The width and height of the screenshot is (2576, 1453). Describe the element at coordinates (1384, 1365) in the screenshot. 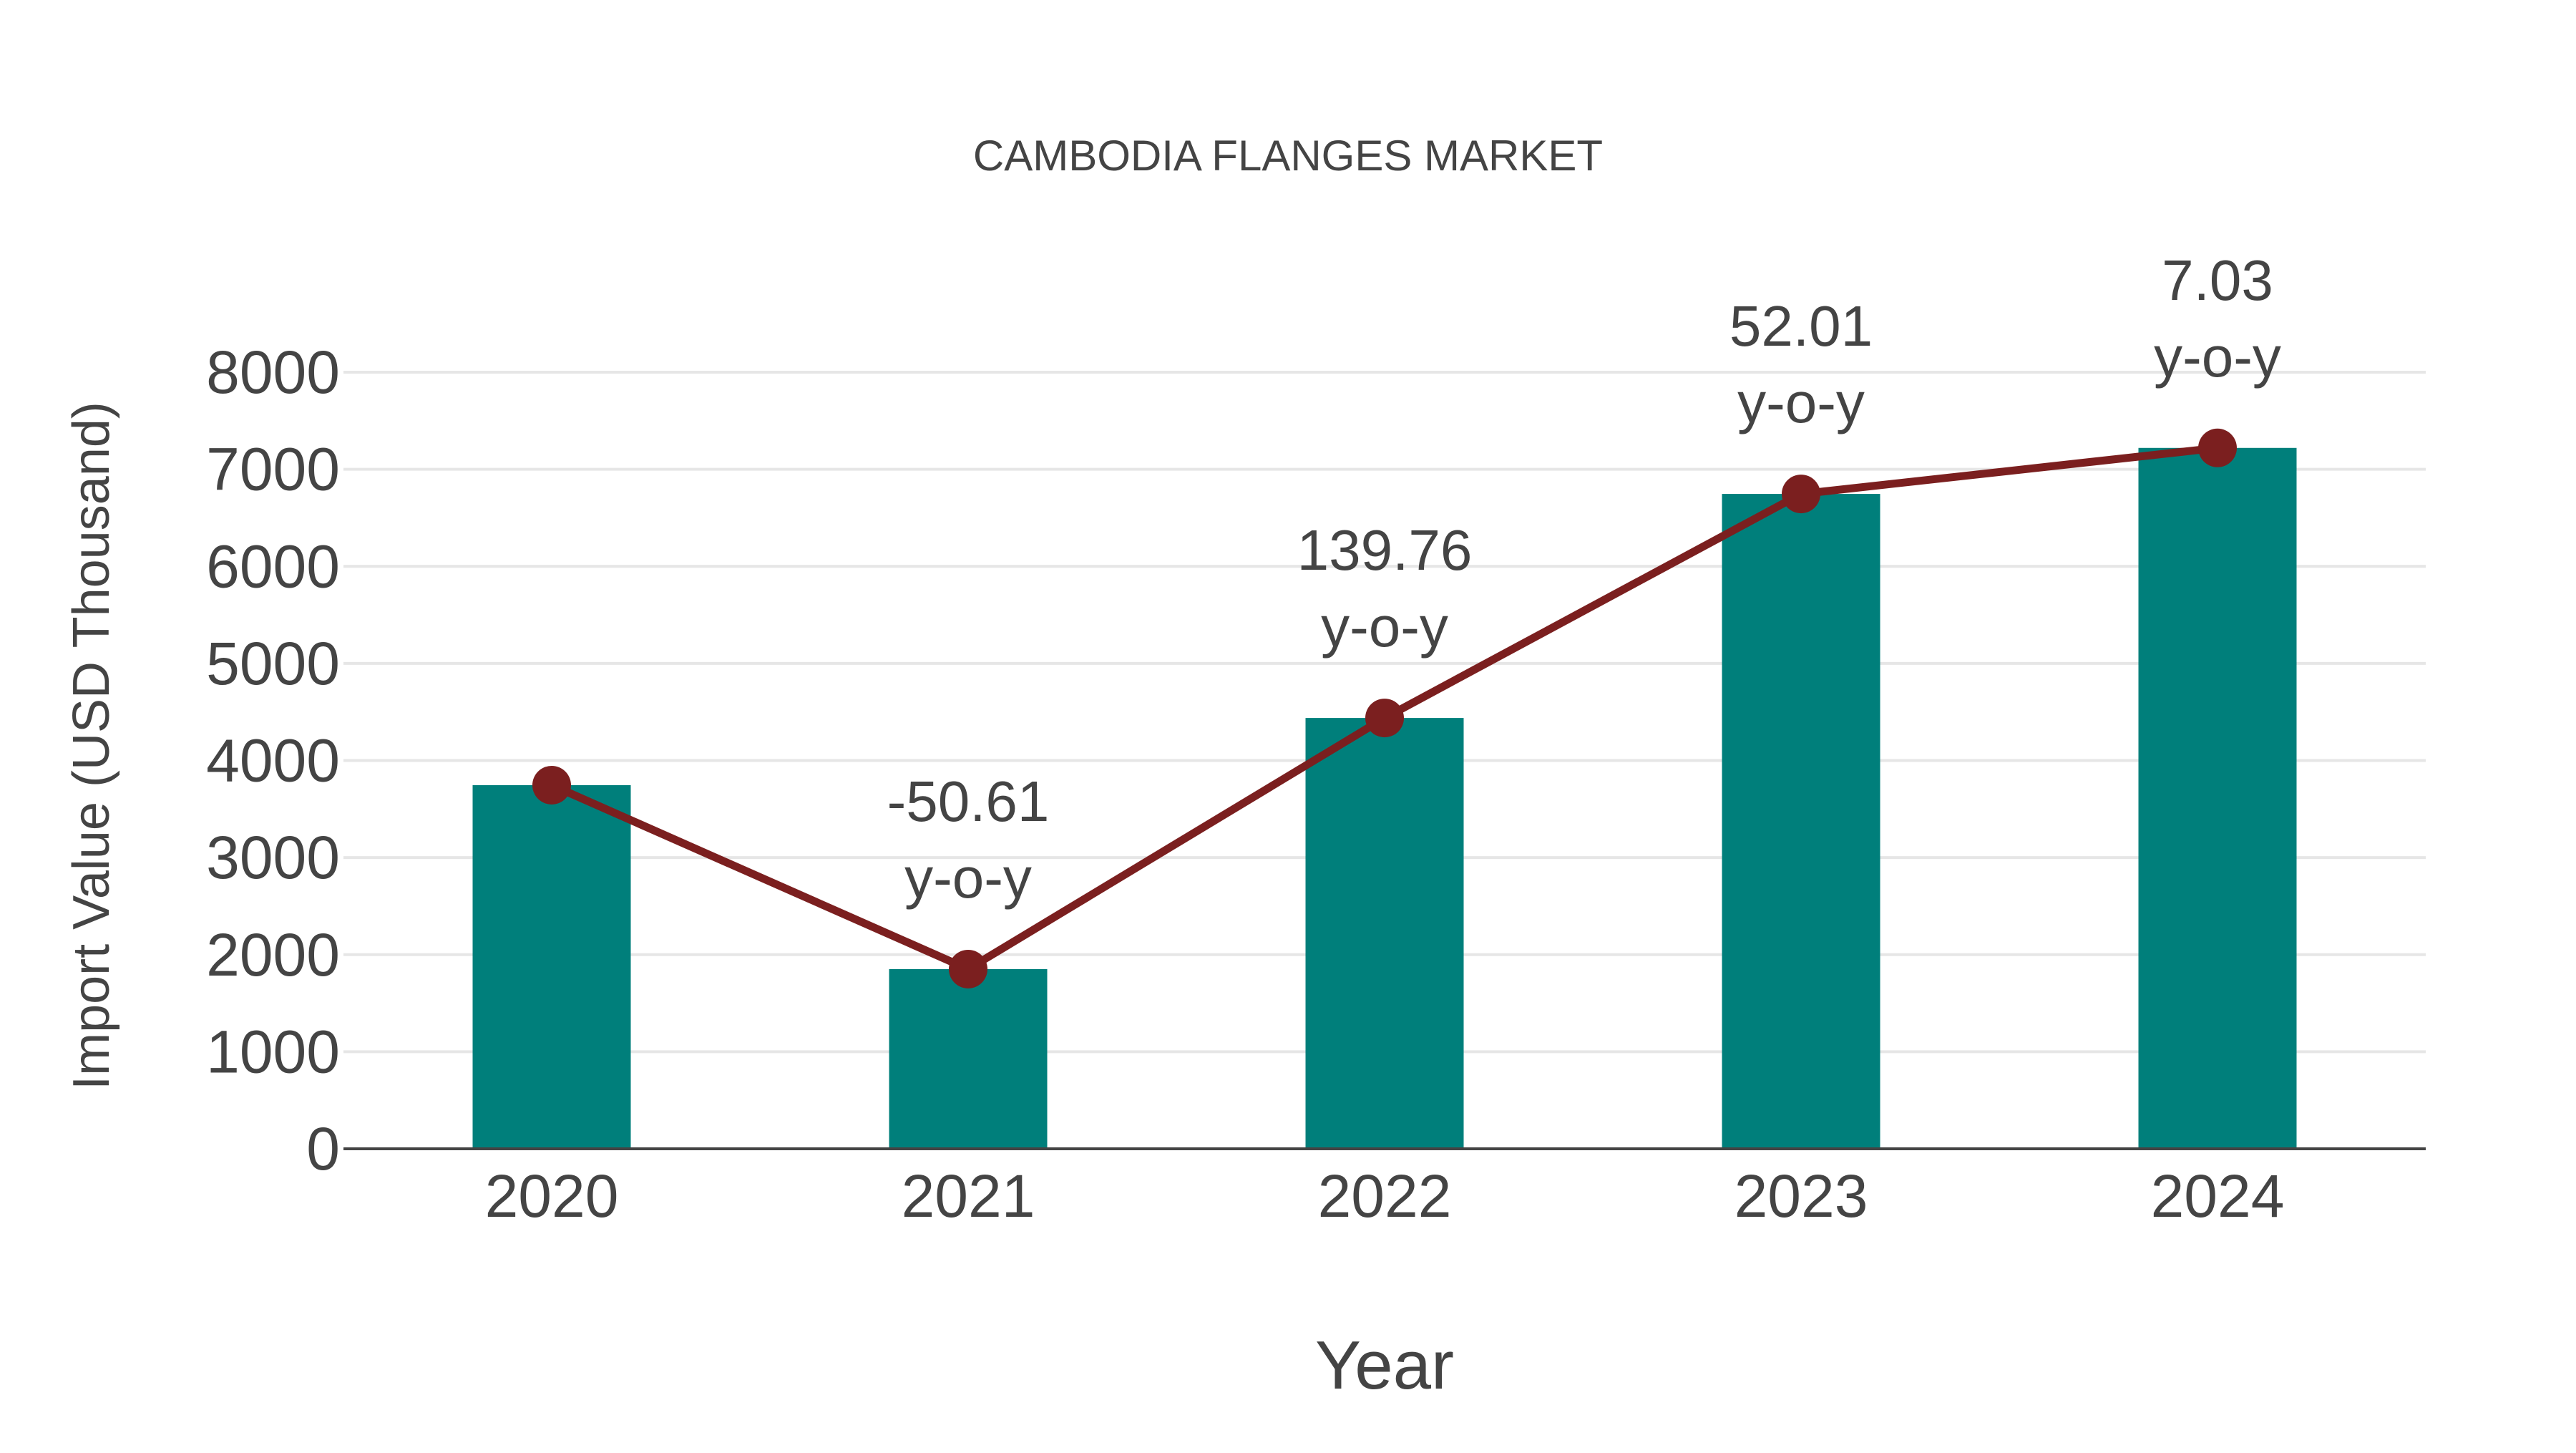

I see `x-axis-title: Year` at that location.